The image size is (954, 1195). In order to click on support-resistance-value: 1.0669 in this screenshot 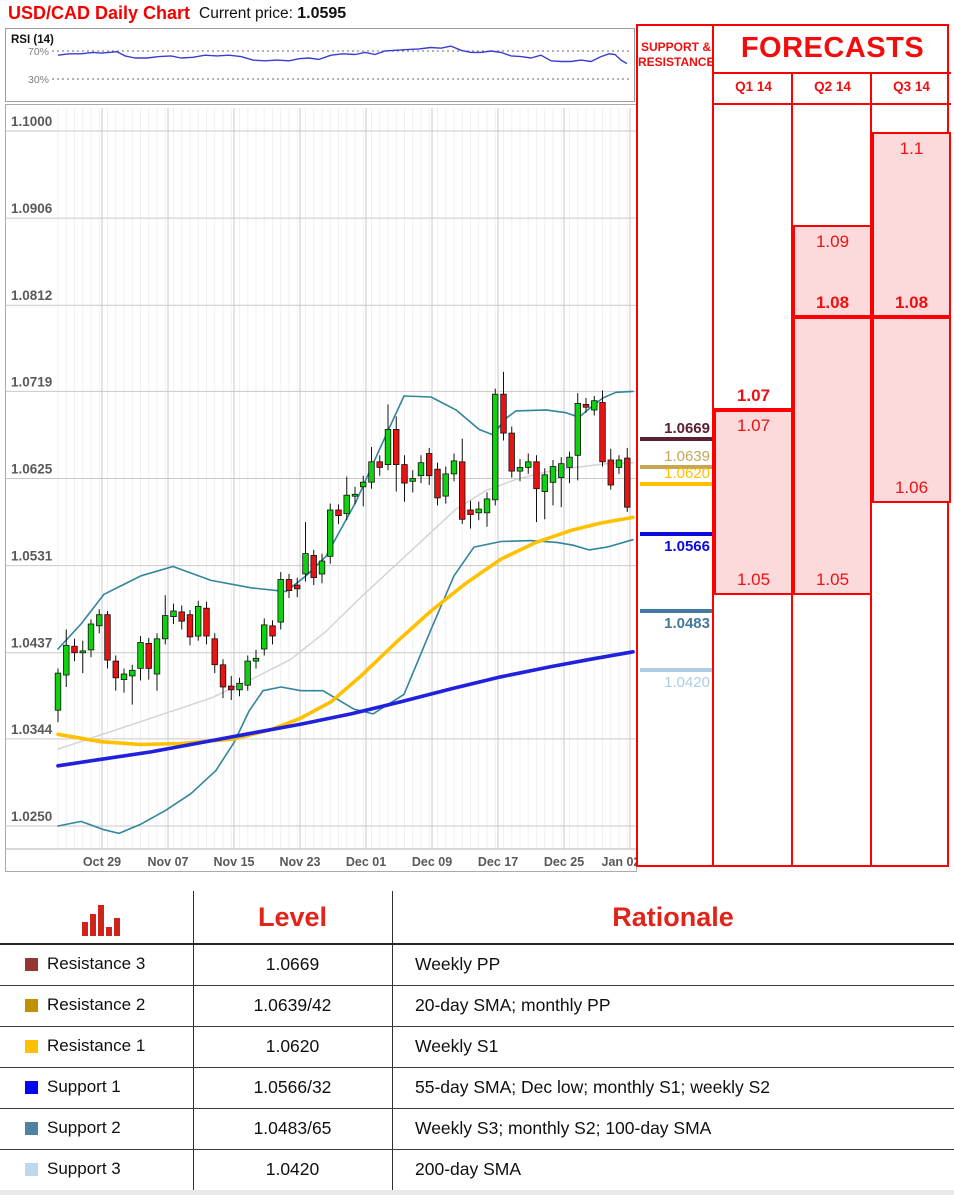, I will do `click(687, 428)`.